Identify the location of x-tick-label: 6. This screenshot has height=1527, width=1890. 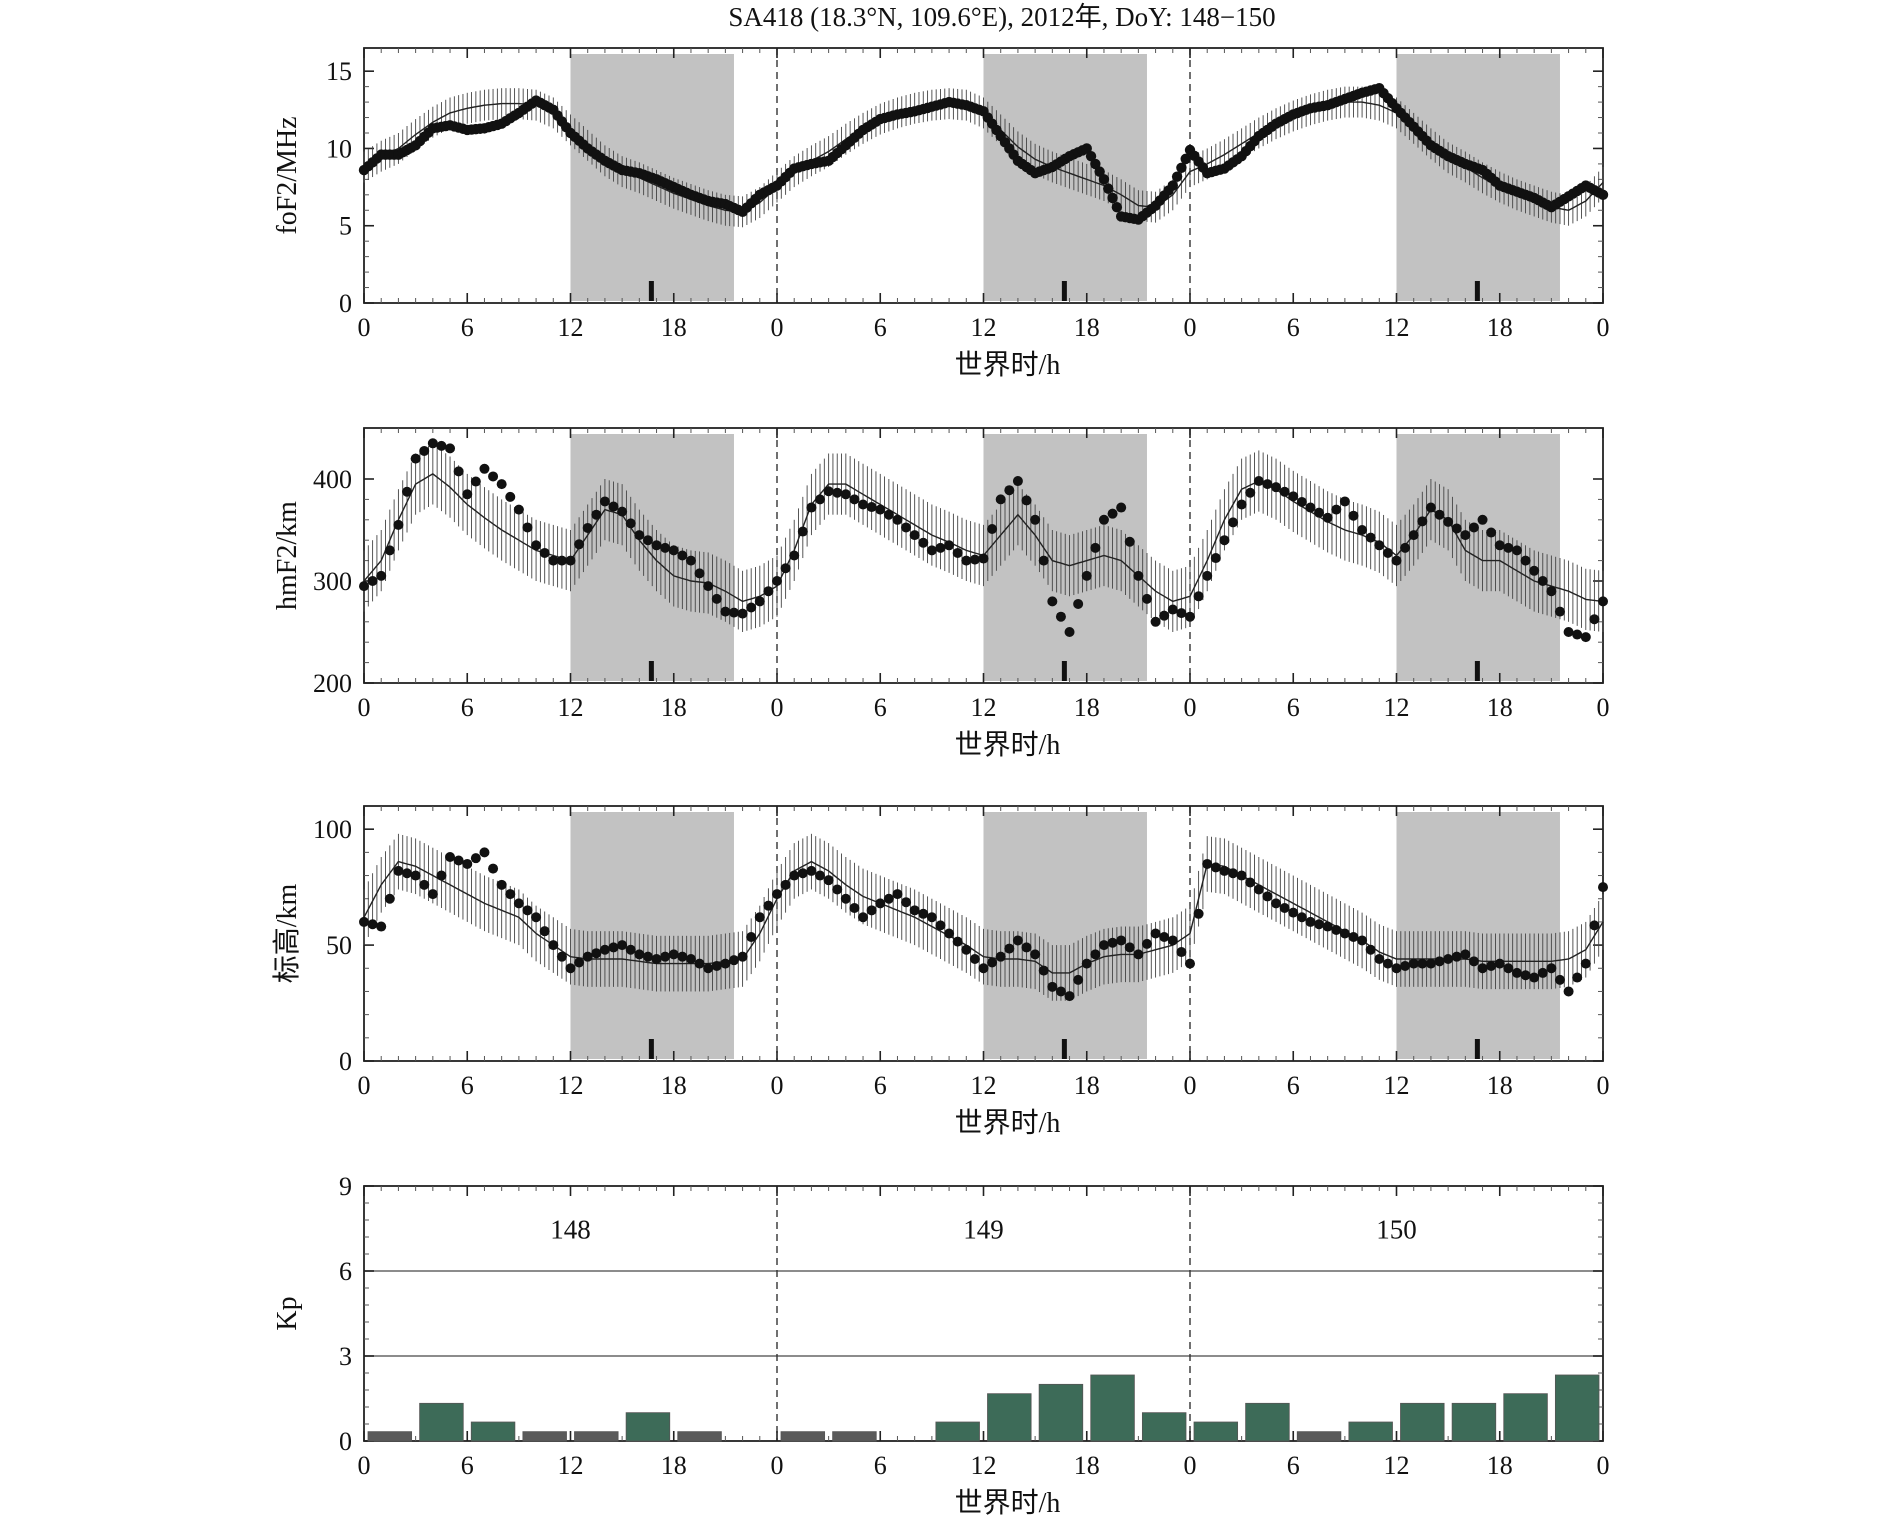
(880, 1465).